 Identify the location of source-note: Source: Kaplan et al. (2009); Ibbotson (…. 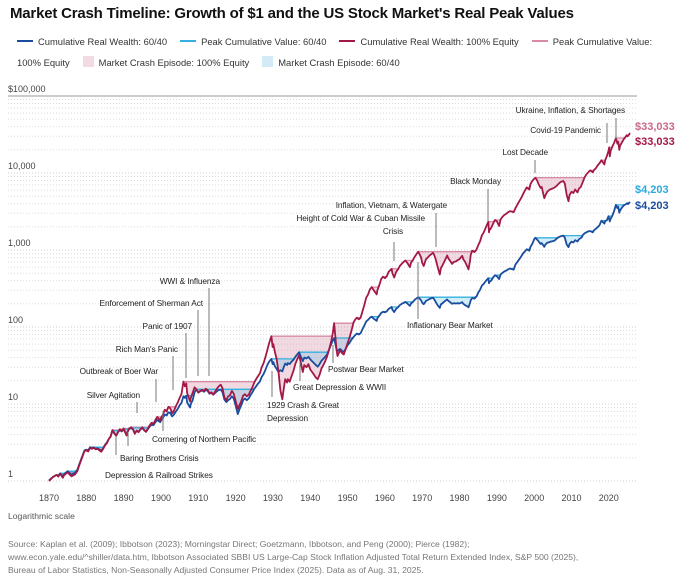
(343, 557).